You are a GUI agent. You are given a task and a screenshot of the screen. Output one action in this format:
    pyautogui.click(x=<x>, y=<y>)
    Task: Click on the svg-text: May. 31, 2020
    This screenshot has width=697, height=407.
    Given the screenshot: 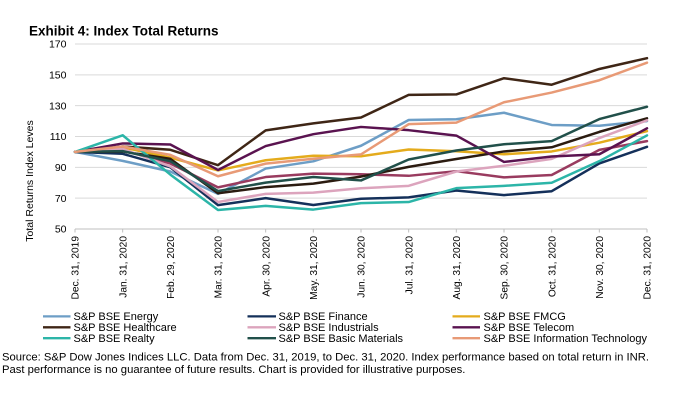 What is the action you would take?
    pyautogui.click(x=314, y=268)
    